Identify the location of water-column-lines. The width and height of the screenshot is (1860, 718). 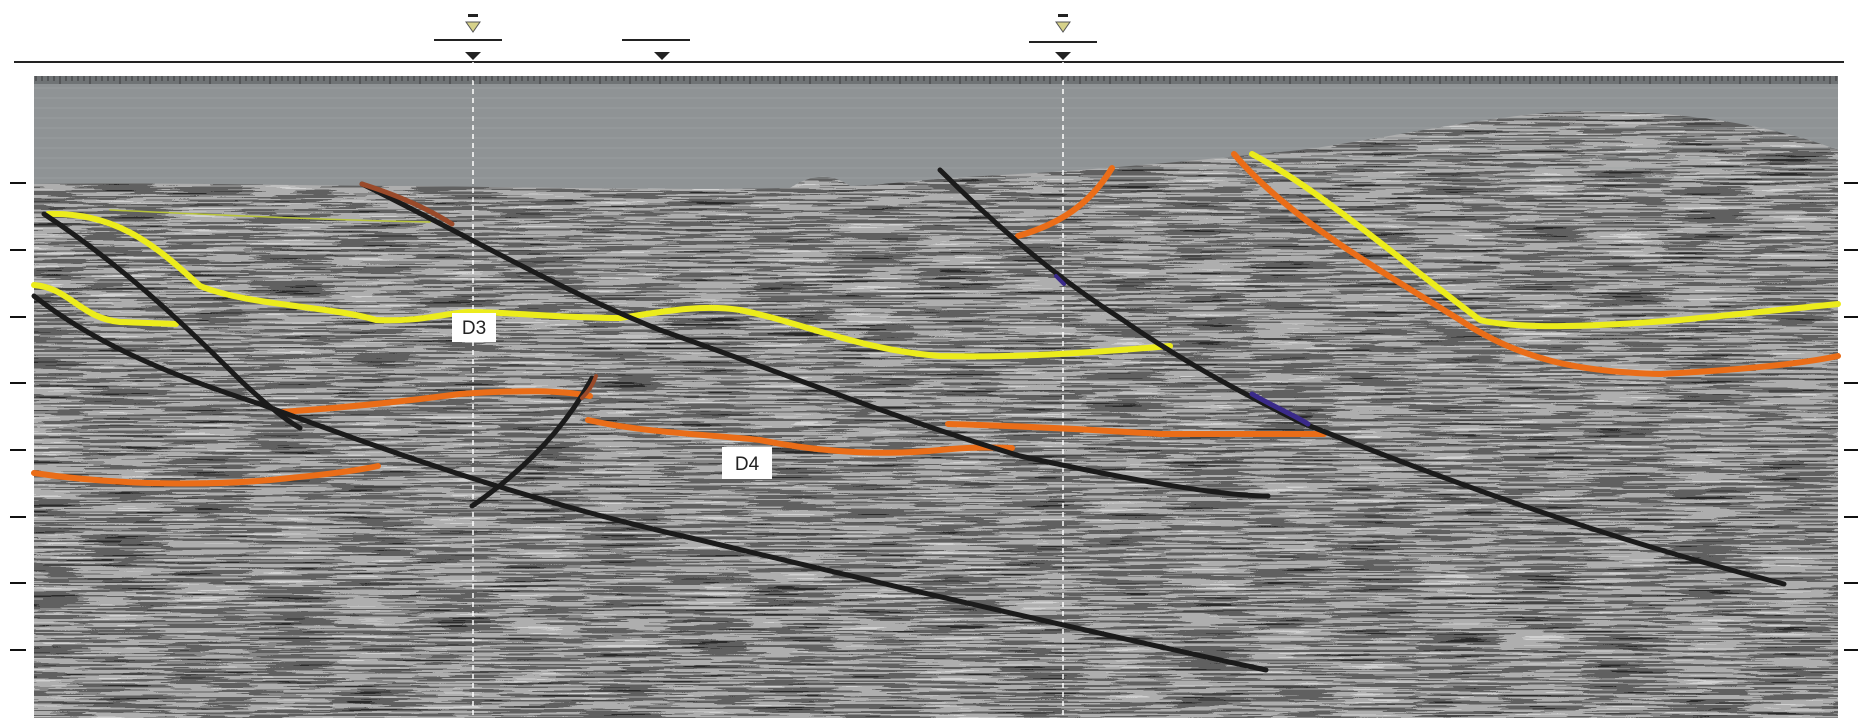
(936, 133).